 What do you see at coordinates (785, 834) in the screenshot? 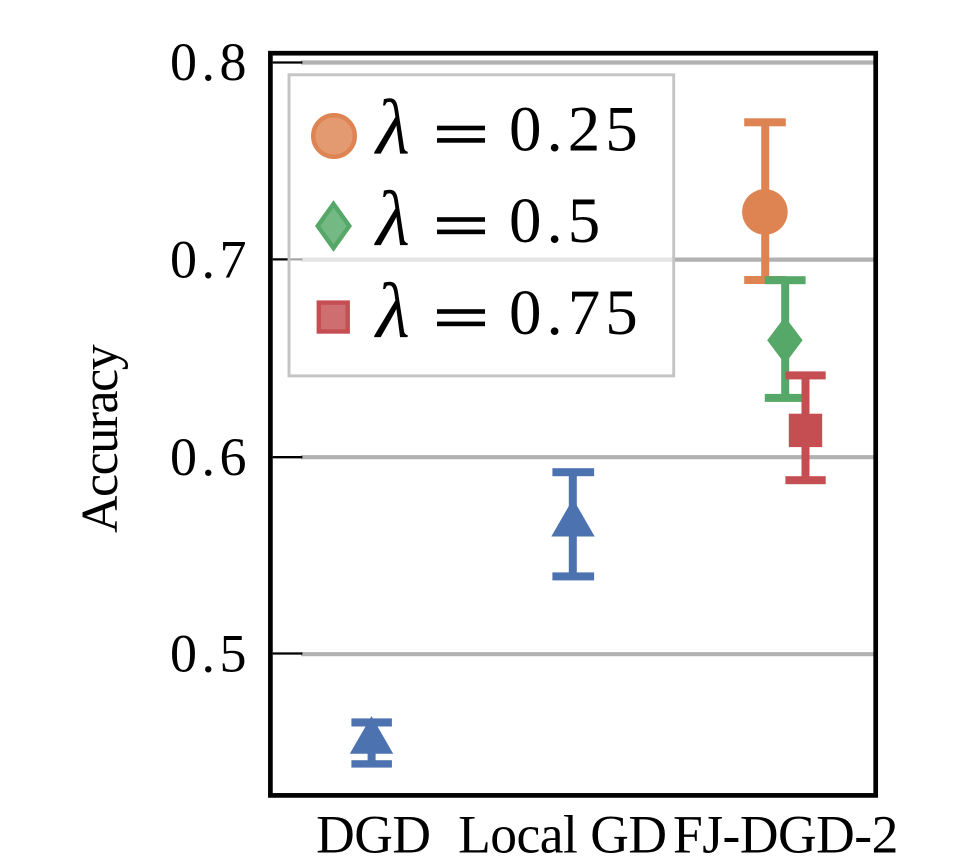
I see `svg-text: FJ-DGD-2` at bounding box center [785, 834].